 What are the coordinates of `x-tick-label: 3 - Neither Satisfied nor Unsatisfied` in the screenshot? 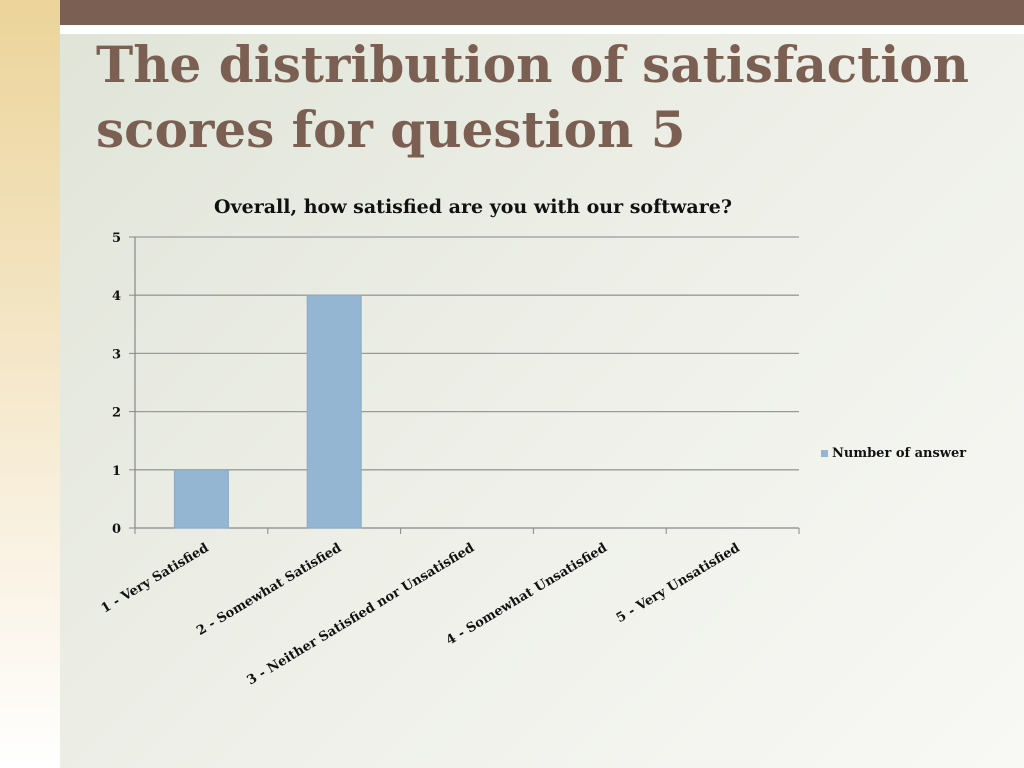 It's located at (361, 615).